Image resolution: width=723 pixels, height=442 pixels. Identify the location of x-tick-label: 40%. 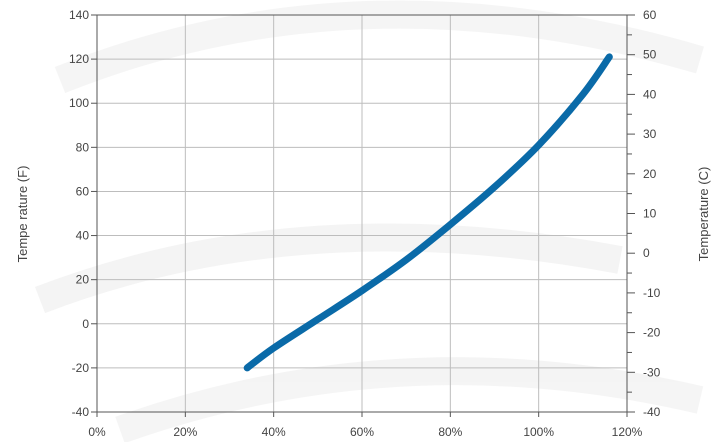
(274, 432).